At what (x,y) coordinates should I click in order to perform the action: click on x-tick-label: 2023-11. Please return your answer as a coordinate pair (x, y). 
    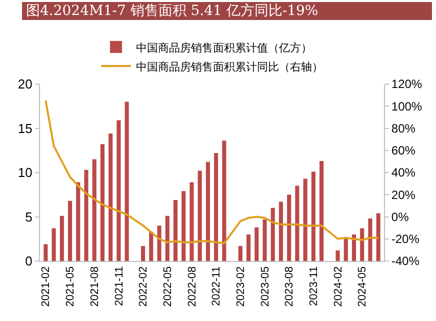
    Looking at the image, I should click on (314, 286).